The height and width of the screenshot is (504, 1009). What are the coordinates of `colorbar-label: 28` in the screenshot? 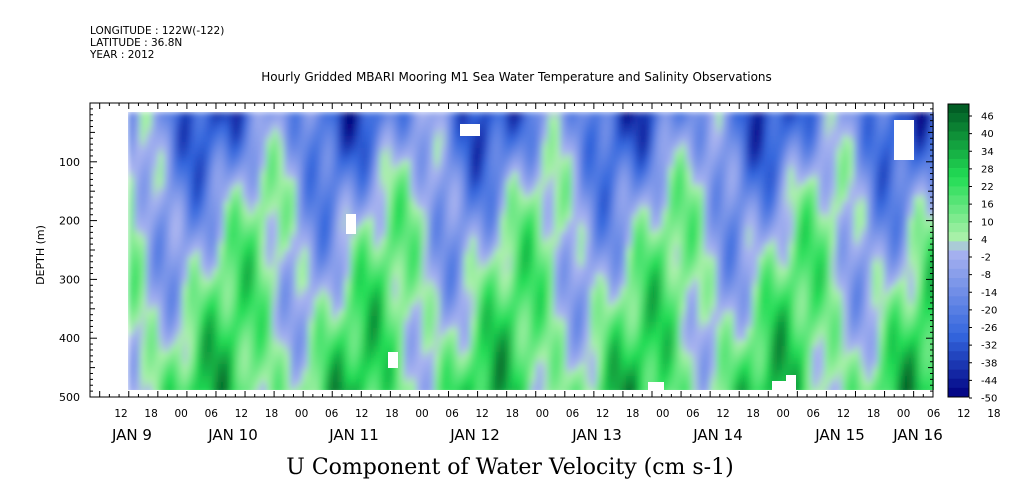 It's located at (987, 169).